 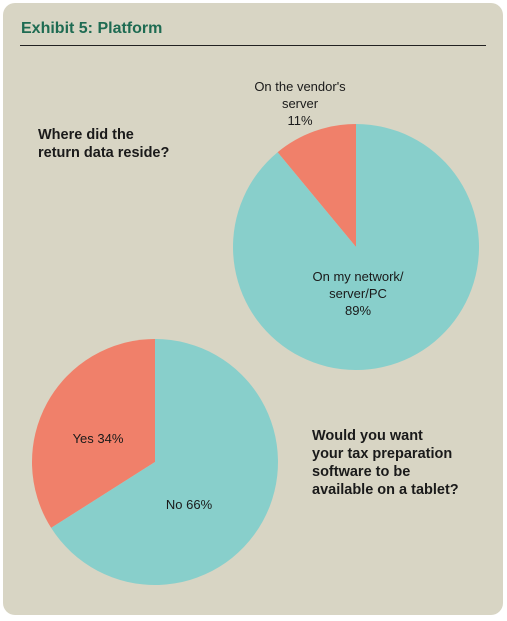 I want to click on pie2-question-line3: software to be, so click(x=361, y=472).